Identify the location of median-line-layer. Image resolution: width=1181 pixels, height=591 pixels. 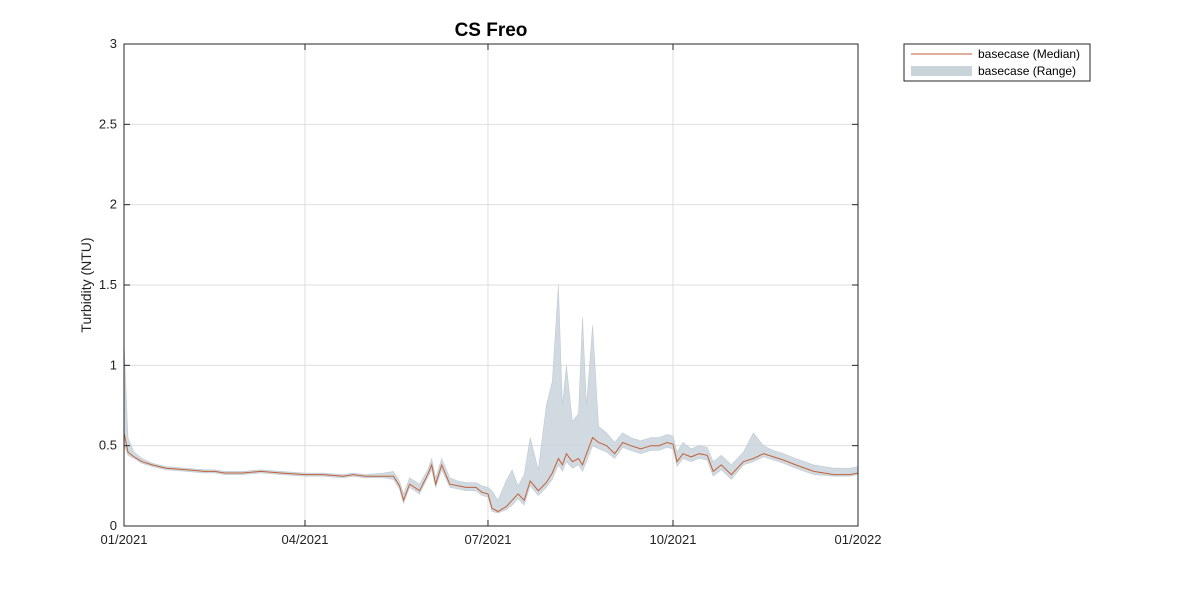
(491, 472).